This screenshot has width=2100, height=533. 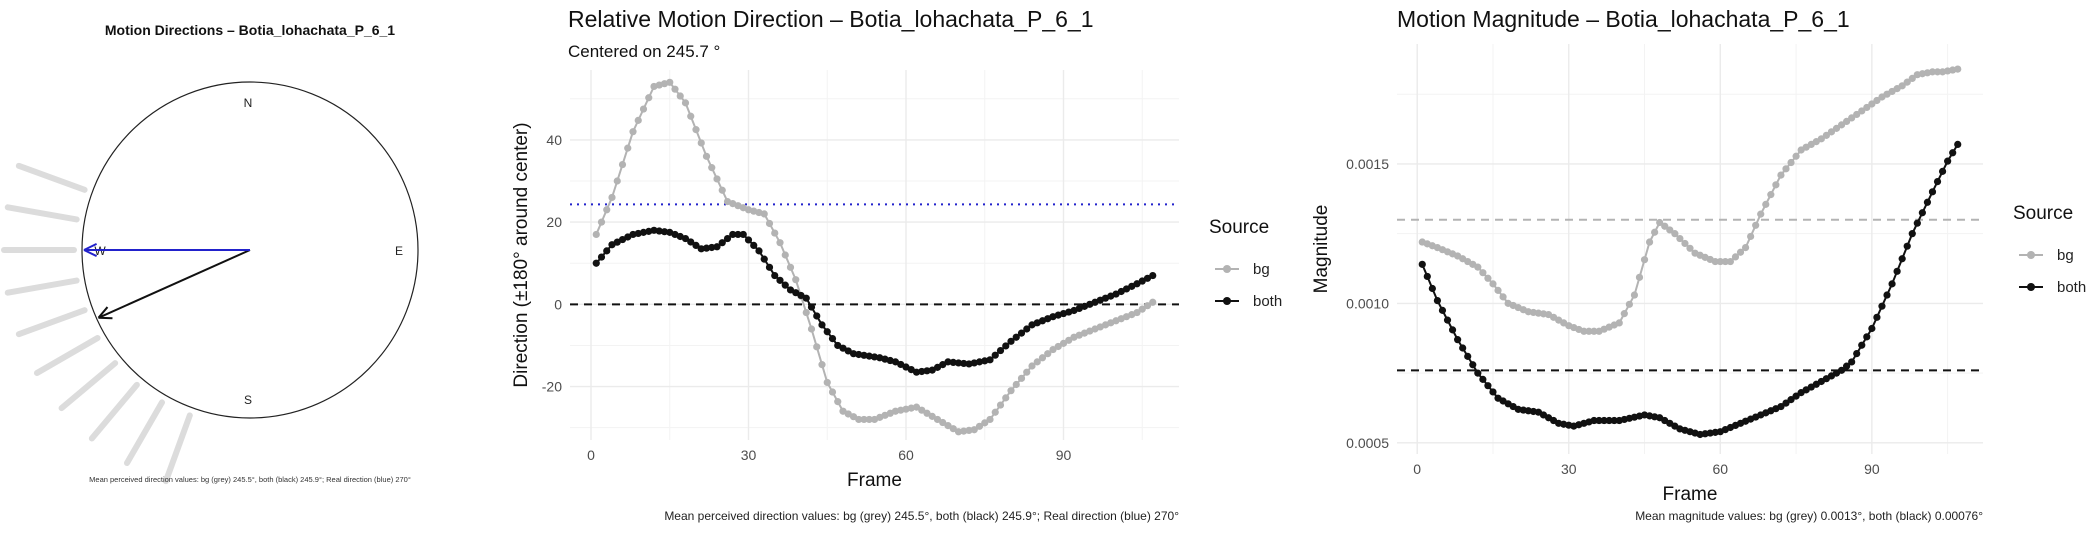 What do you see at coordinates (1261, 269) in the screenshot?
I see `legend-label-bg: bg` at bounding box center [1261, 269].